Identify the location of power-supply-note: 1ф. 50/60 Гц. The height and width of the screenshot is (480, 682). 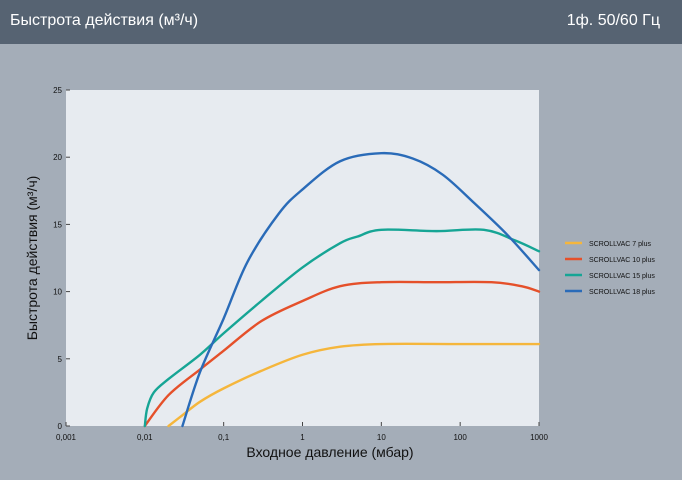
(613, 20).